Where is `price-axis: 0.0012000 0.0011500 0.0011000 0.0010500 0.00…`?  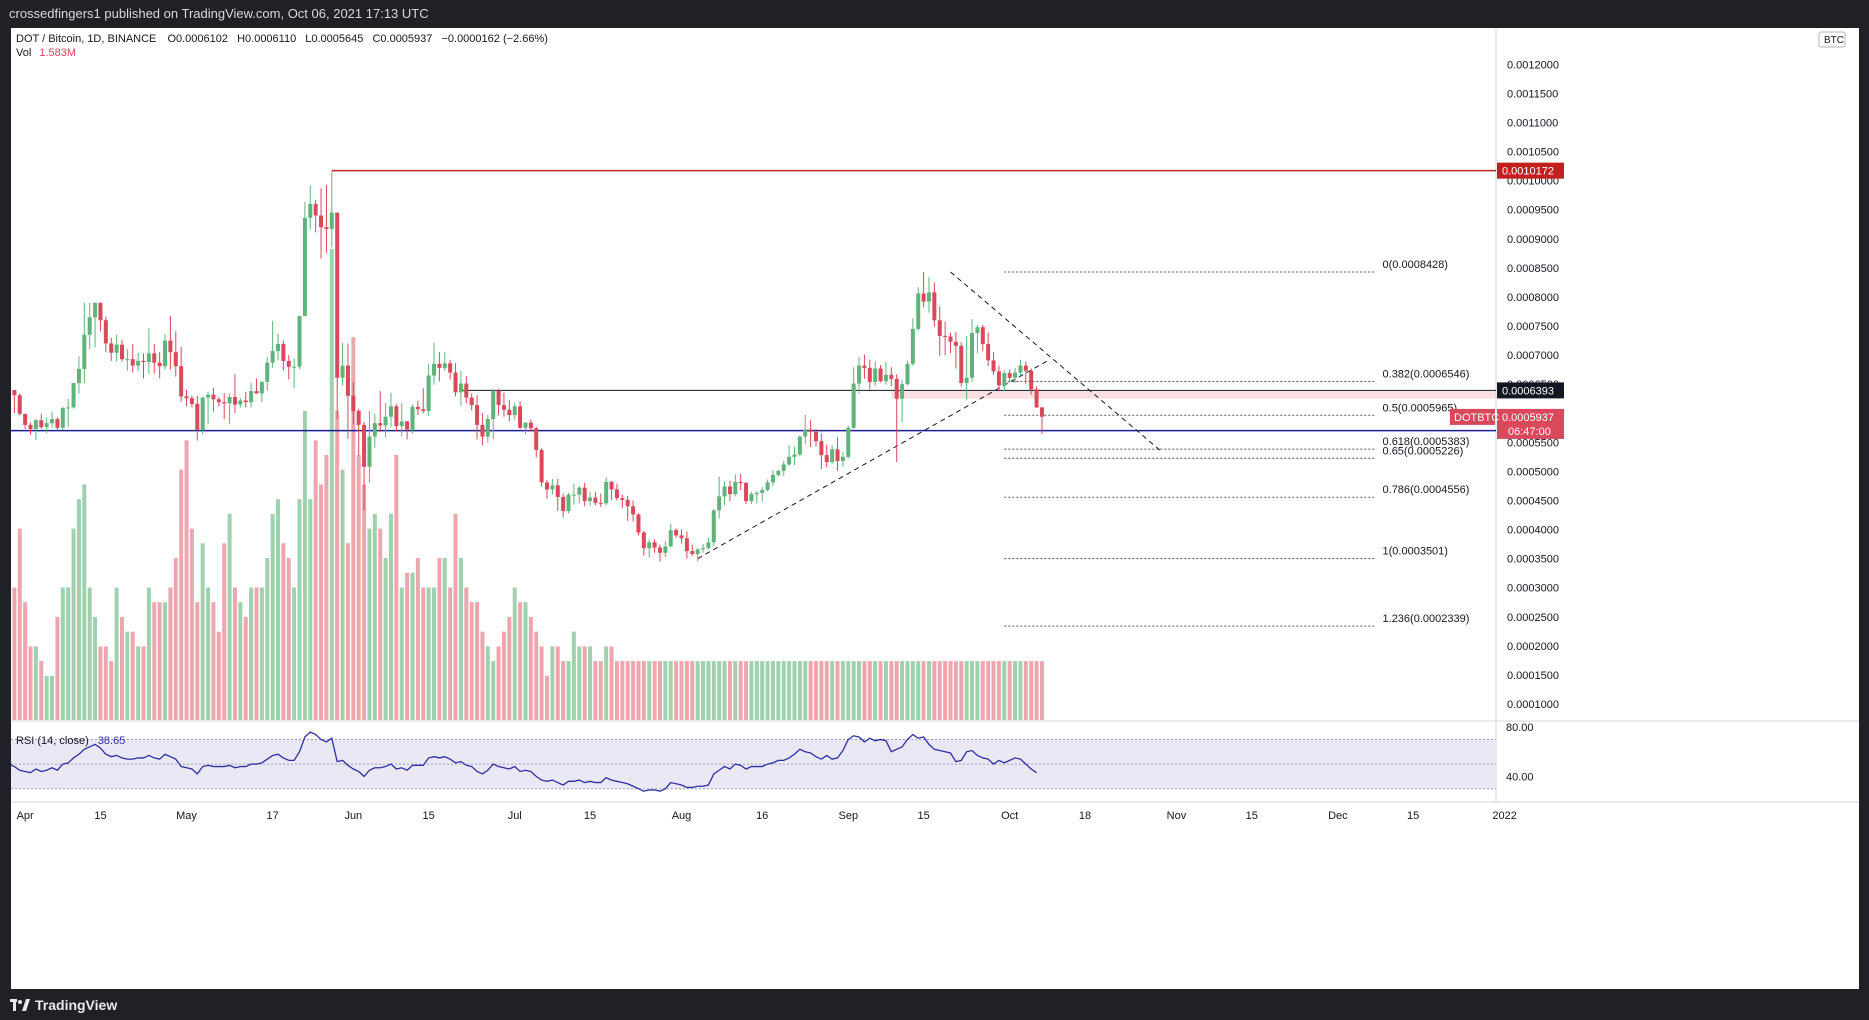 price-axis: 0.0012000 0.0011500 0.0011000 0.0010500 0.00… is located at coordinates (1648, 371).